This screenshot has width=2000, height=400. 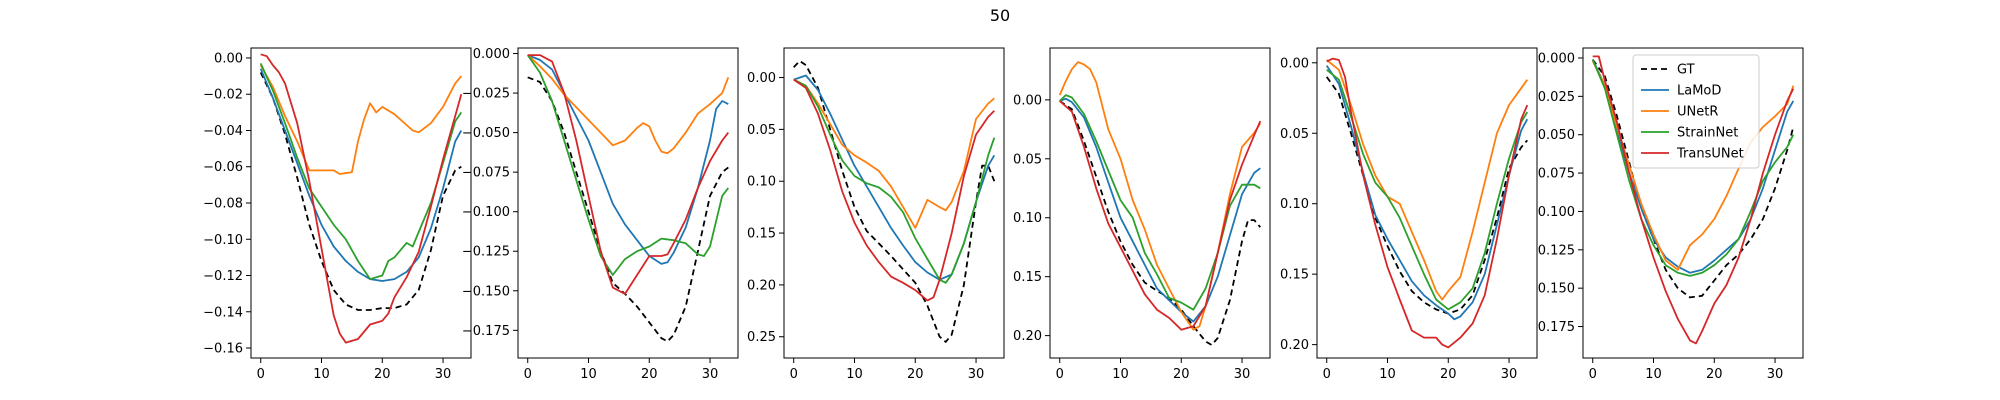 What do you see at coordinates (1556, 327) in the screenshot?
I see `y-tick-label: 0.175` at bounding box center [1556, 327].